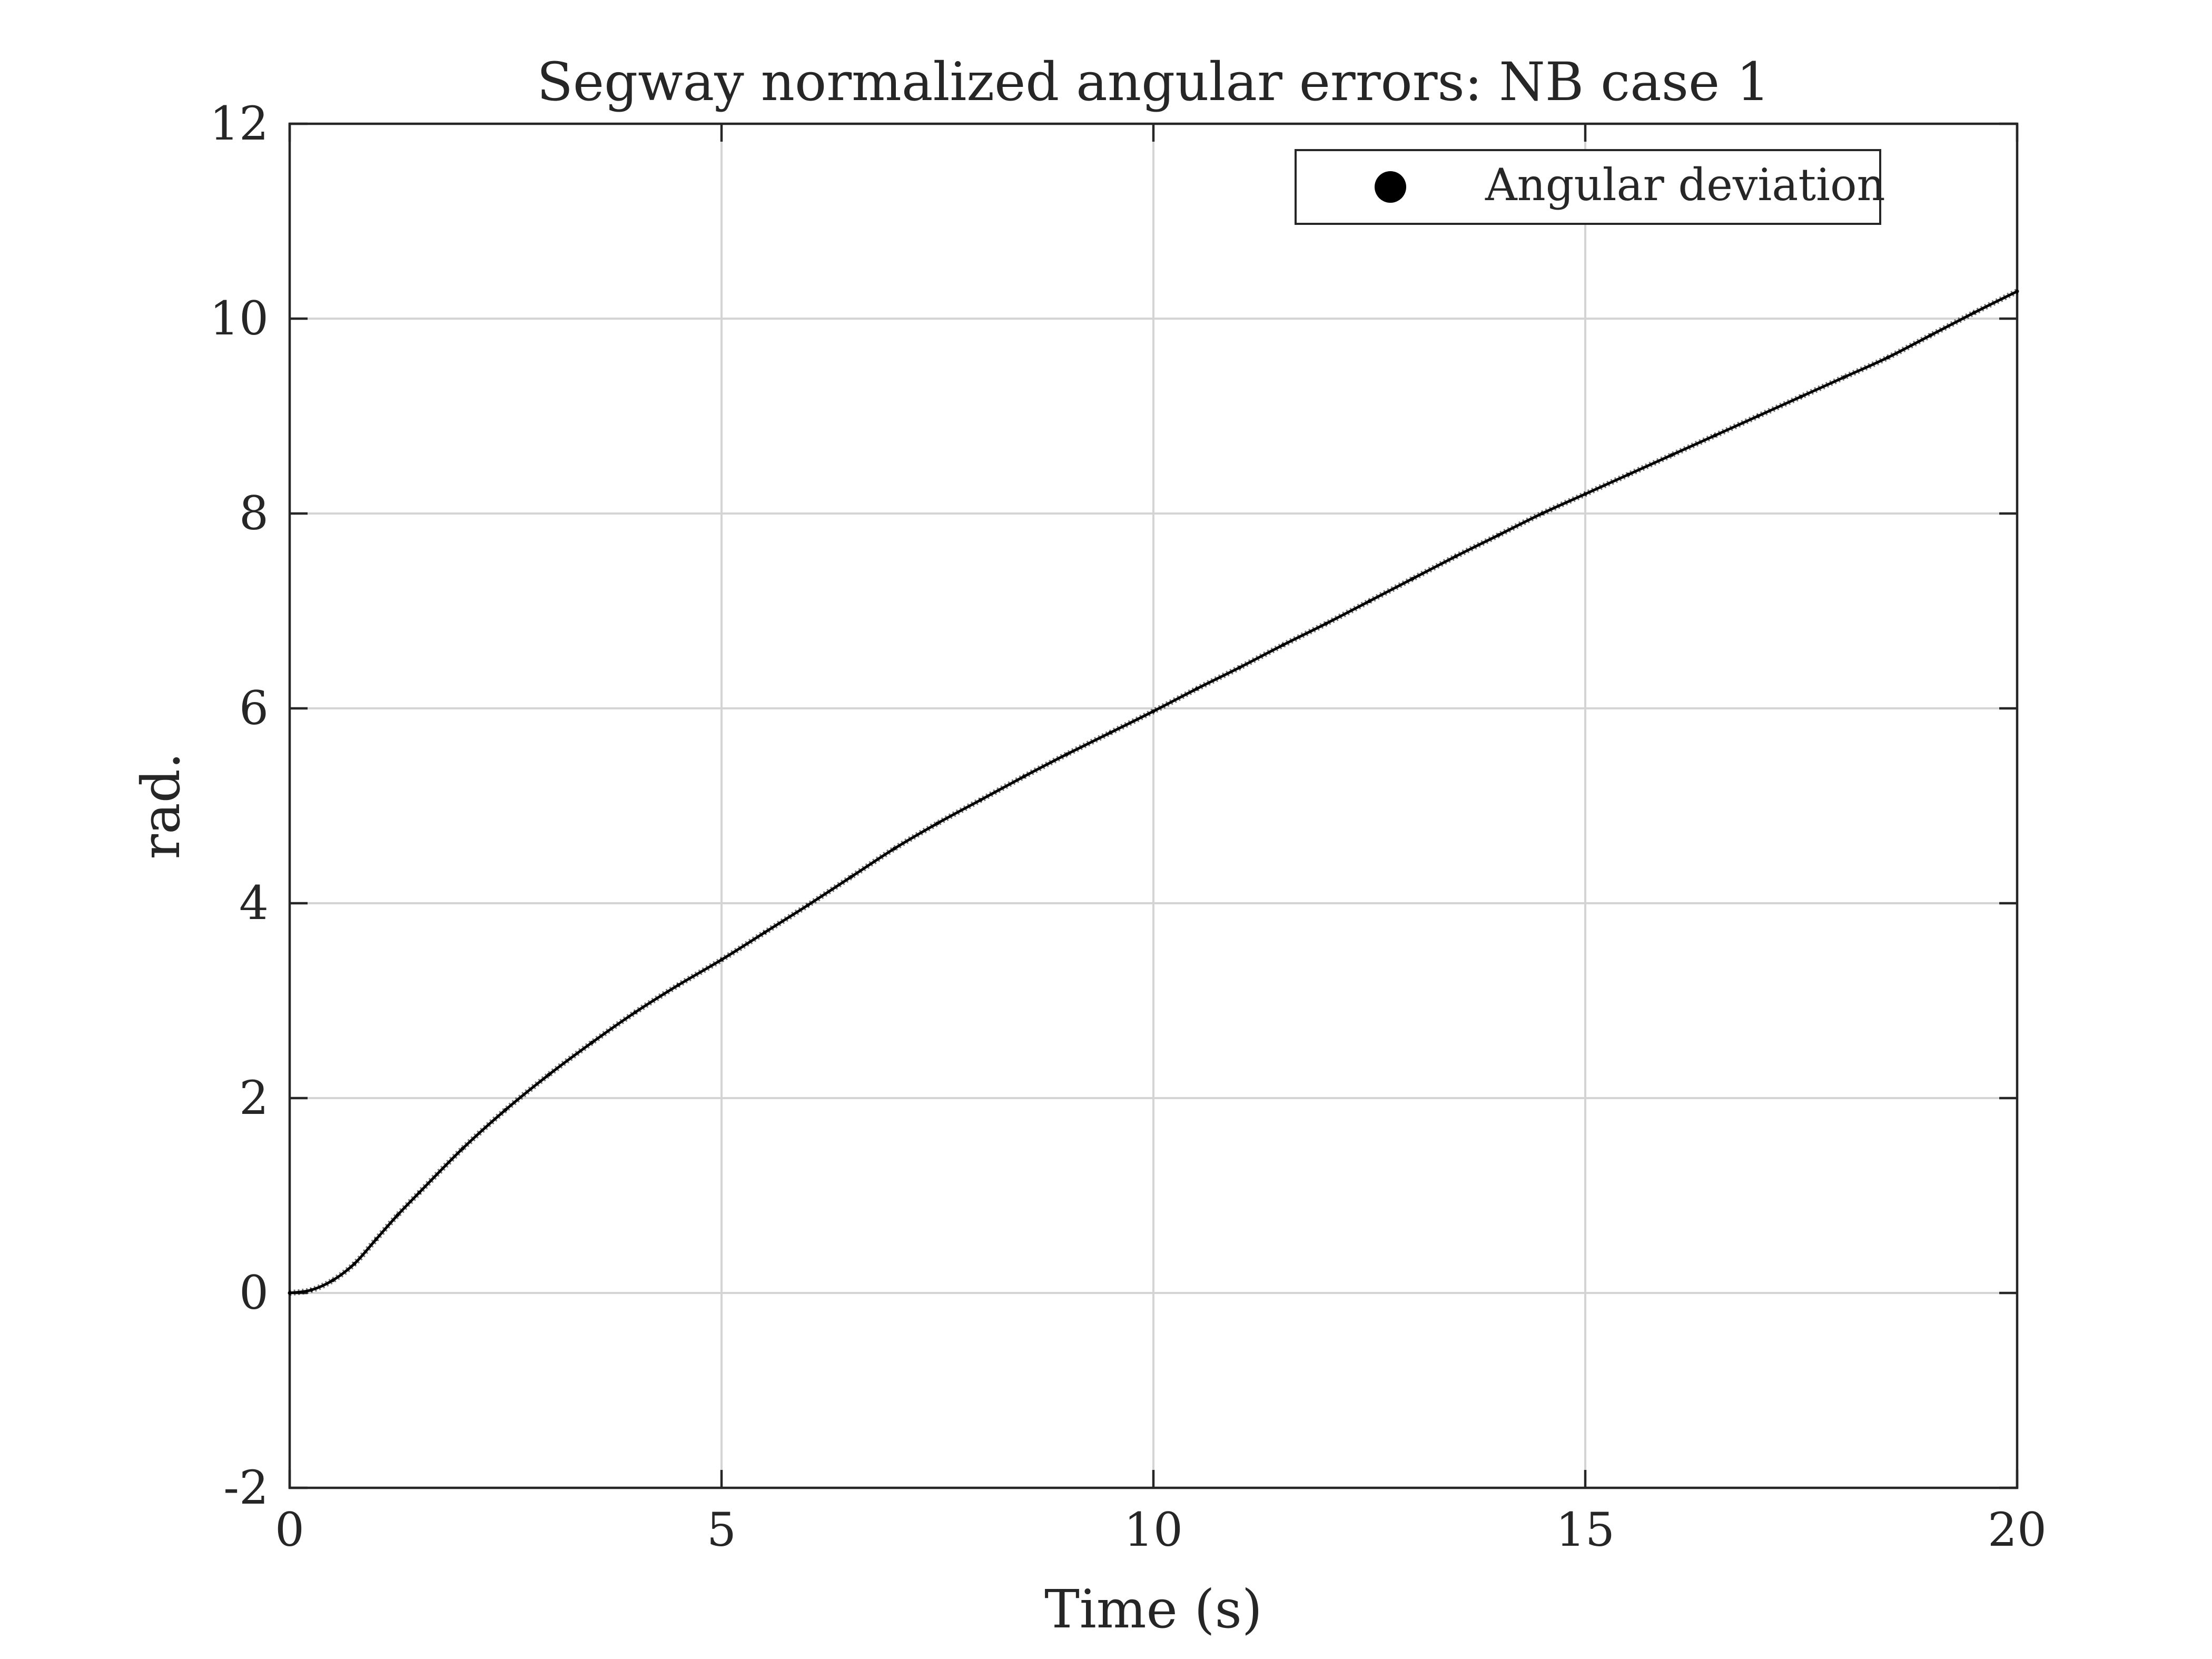 This screenshot has height=1659, width=2212. Describe the element at coordinates (289, 1530) in the screenshot. I see `x-tick-label: 0` at that location.